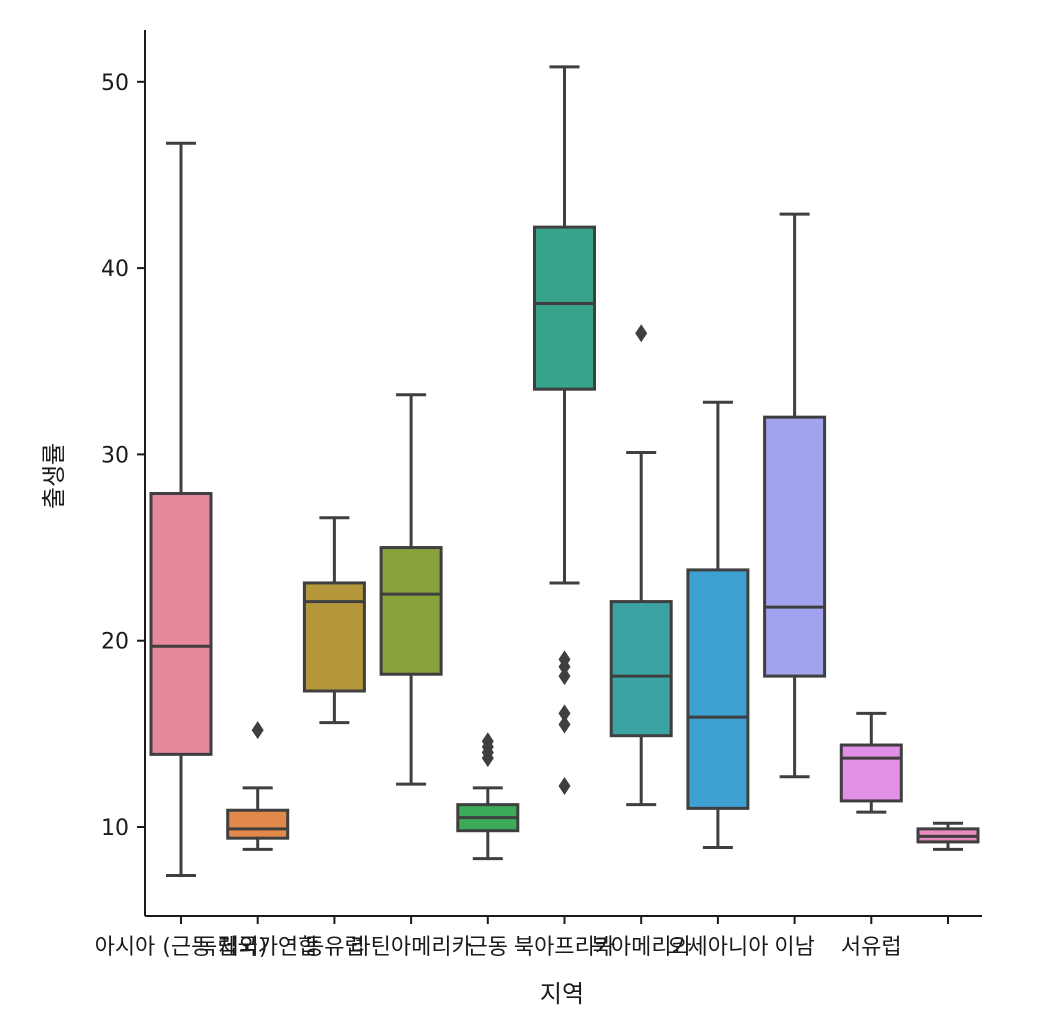 The height and width of the screenshot is (1029, 1040). I want to click on y-ticks: 10 20 30 40 50, so click(123, 456).